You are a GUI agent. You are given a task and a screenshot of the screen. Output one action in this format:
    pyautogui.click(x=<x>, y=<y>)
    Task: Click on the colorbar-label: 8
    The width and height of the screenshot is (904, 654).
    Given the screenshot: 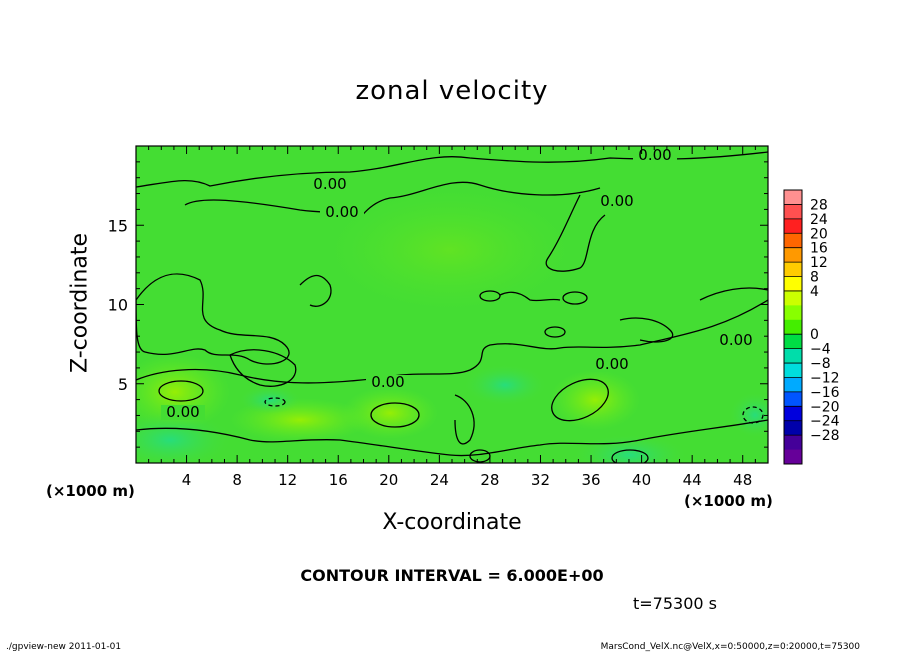 What is the action you would take?
    pyautogui.click(x=814, y=278)
    